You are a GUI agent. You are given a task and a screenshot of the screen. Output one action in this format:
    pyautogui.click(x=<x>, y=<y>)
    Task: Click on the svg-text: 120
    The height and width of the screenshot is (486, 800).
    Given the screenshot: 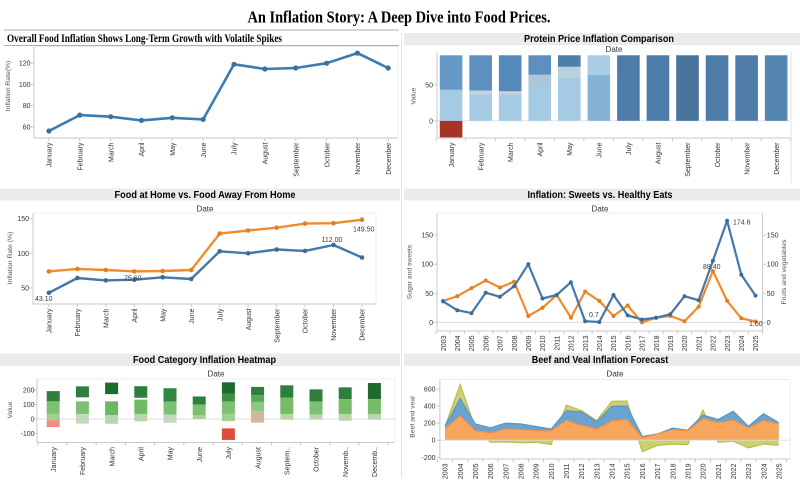 What is the action you would take?
    pyautogui.click(x=25, y=64)
    